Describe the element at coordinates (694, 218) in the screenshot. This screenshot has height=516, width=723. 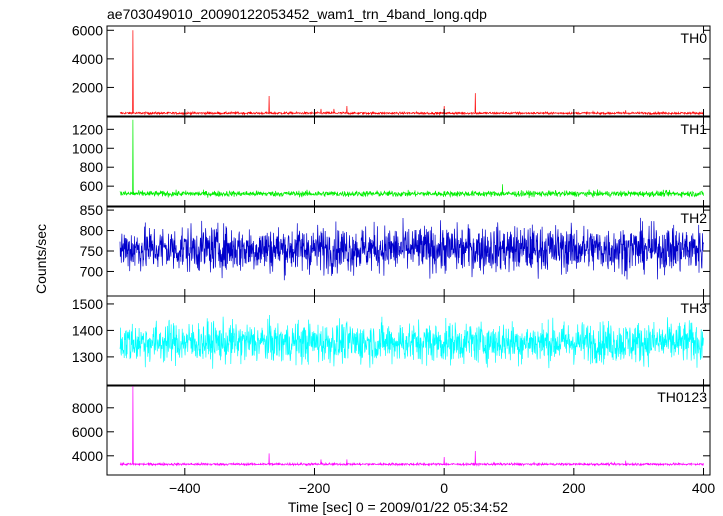
I see `panel-label-th2: TH2` at that location.